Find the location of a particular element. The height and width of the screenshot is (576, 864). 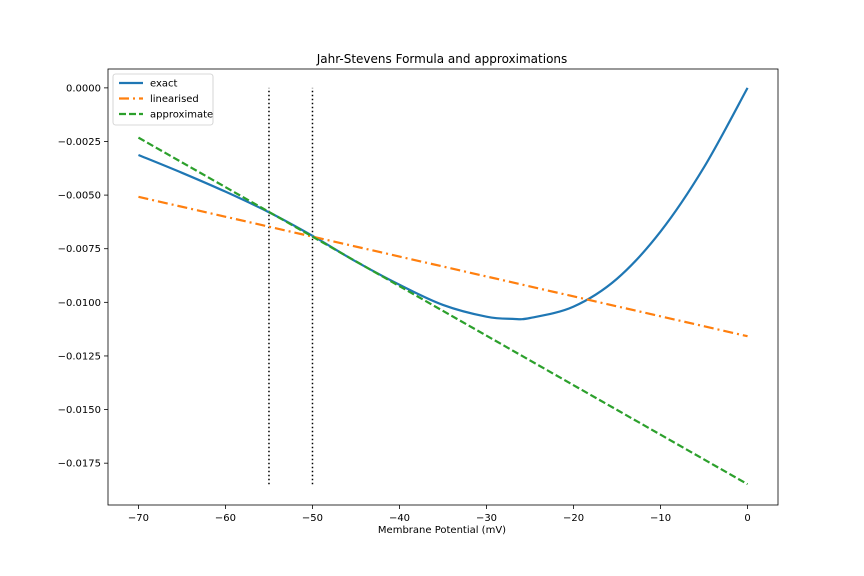

y-tick-label: −0.0125 is located at coordinates (79, 356).